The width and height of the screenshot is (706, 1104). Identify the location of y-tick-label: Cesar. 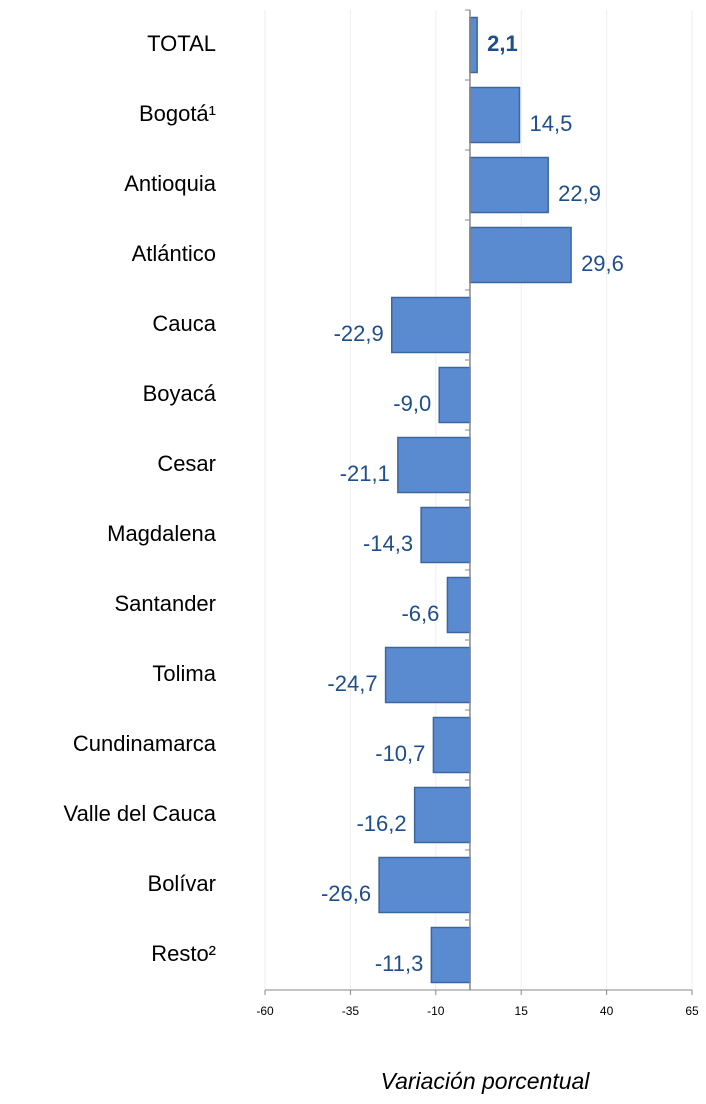
(186, 463).